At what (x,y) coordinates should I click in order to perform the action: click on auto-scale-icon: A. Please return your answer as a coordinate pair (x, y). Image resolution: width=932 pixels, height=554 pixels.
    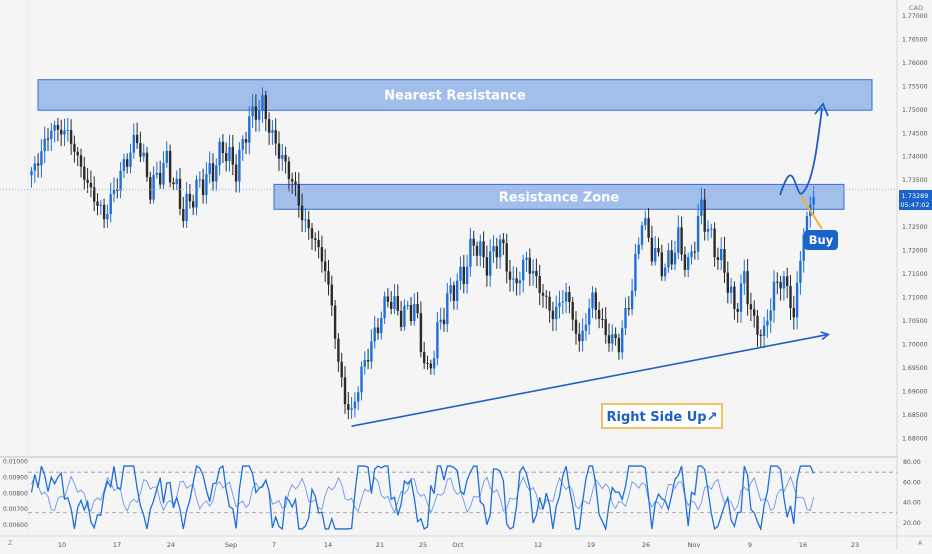
    Looking at the image, I should click on (920, 543).